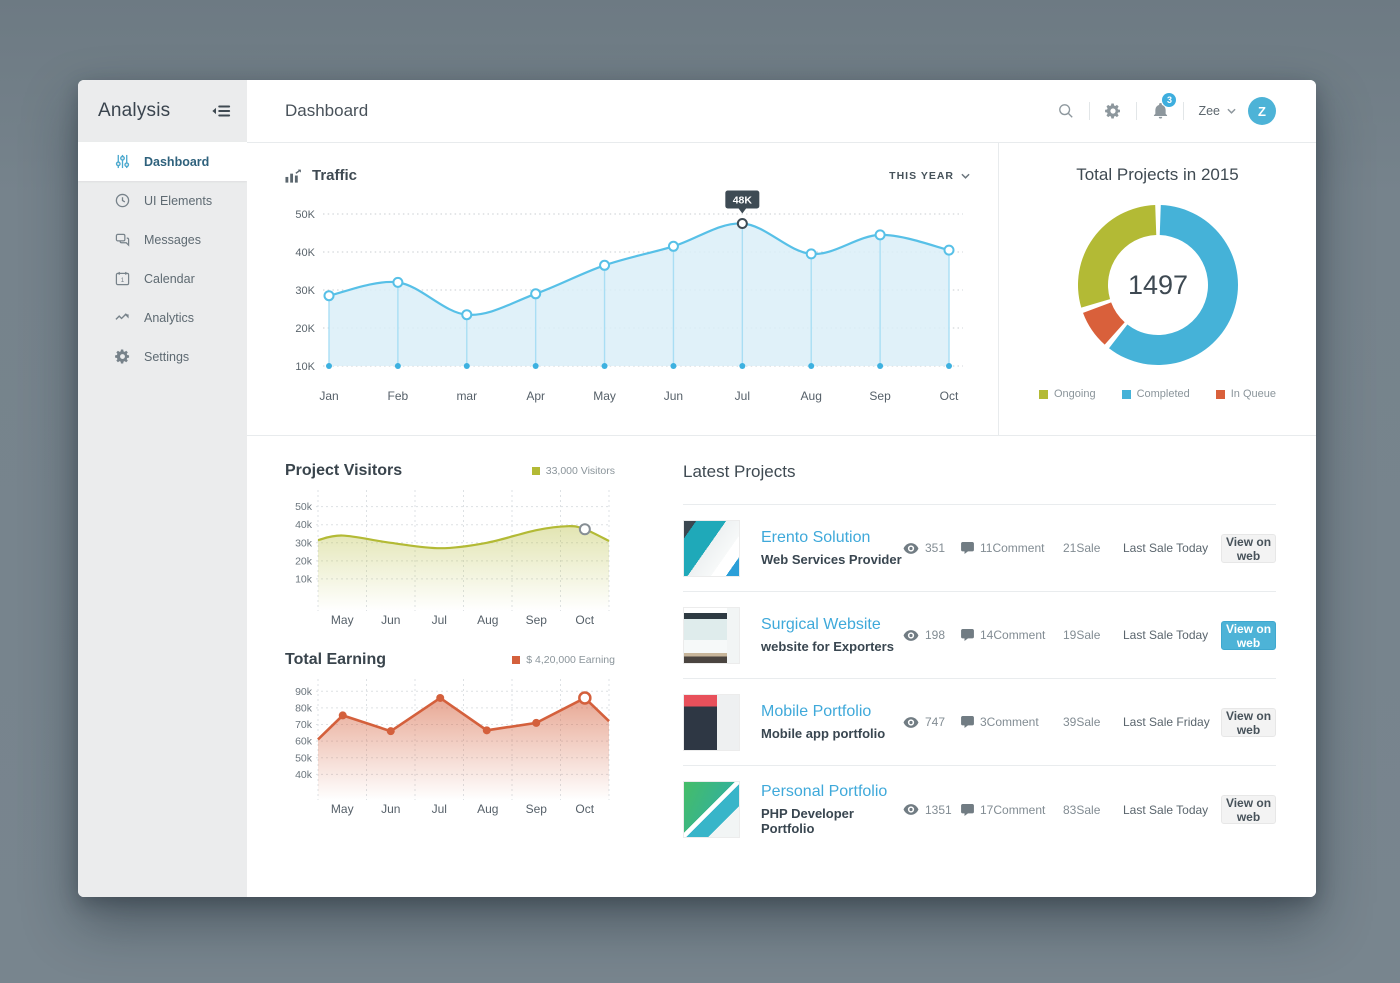  I want to click on settings-button, so click(1113, 111).